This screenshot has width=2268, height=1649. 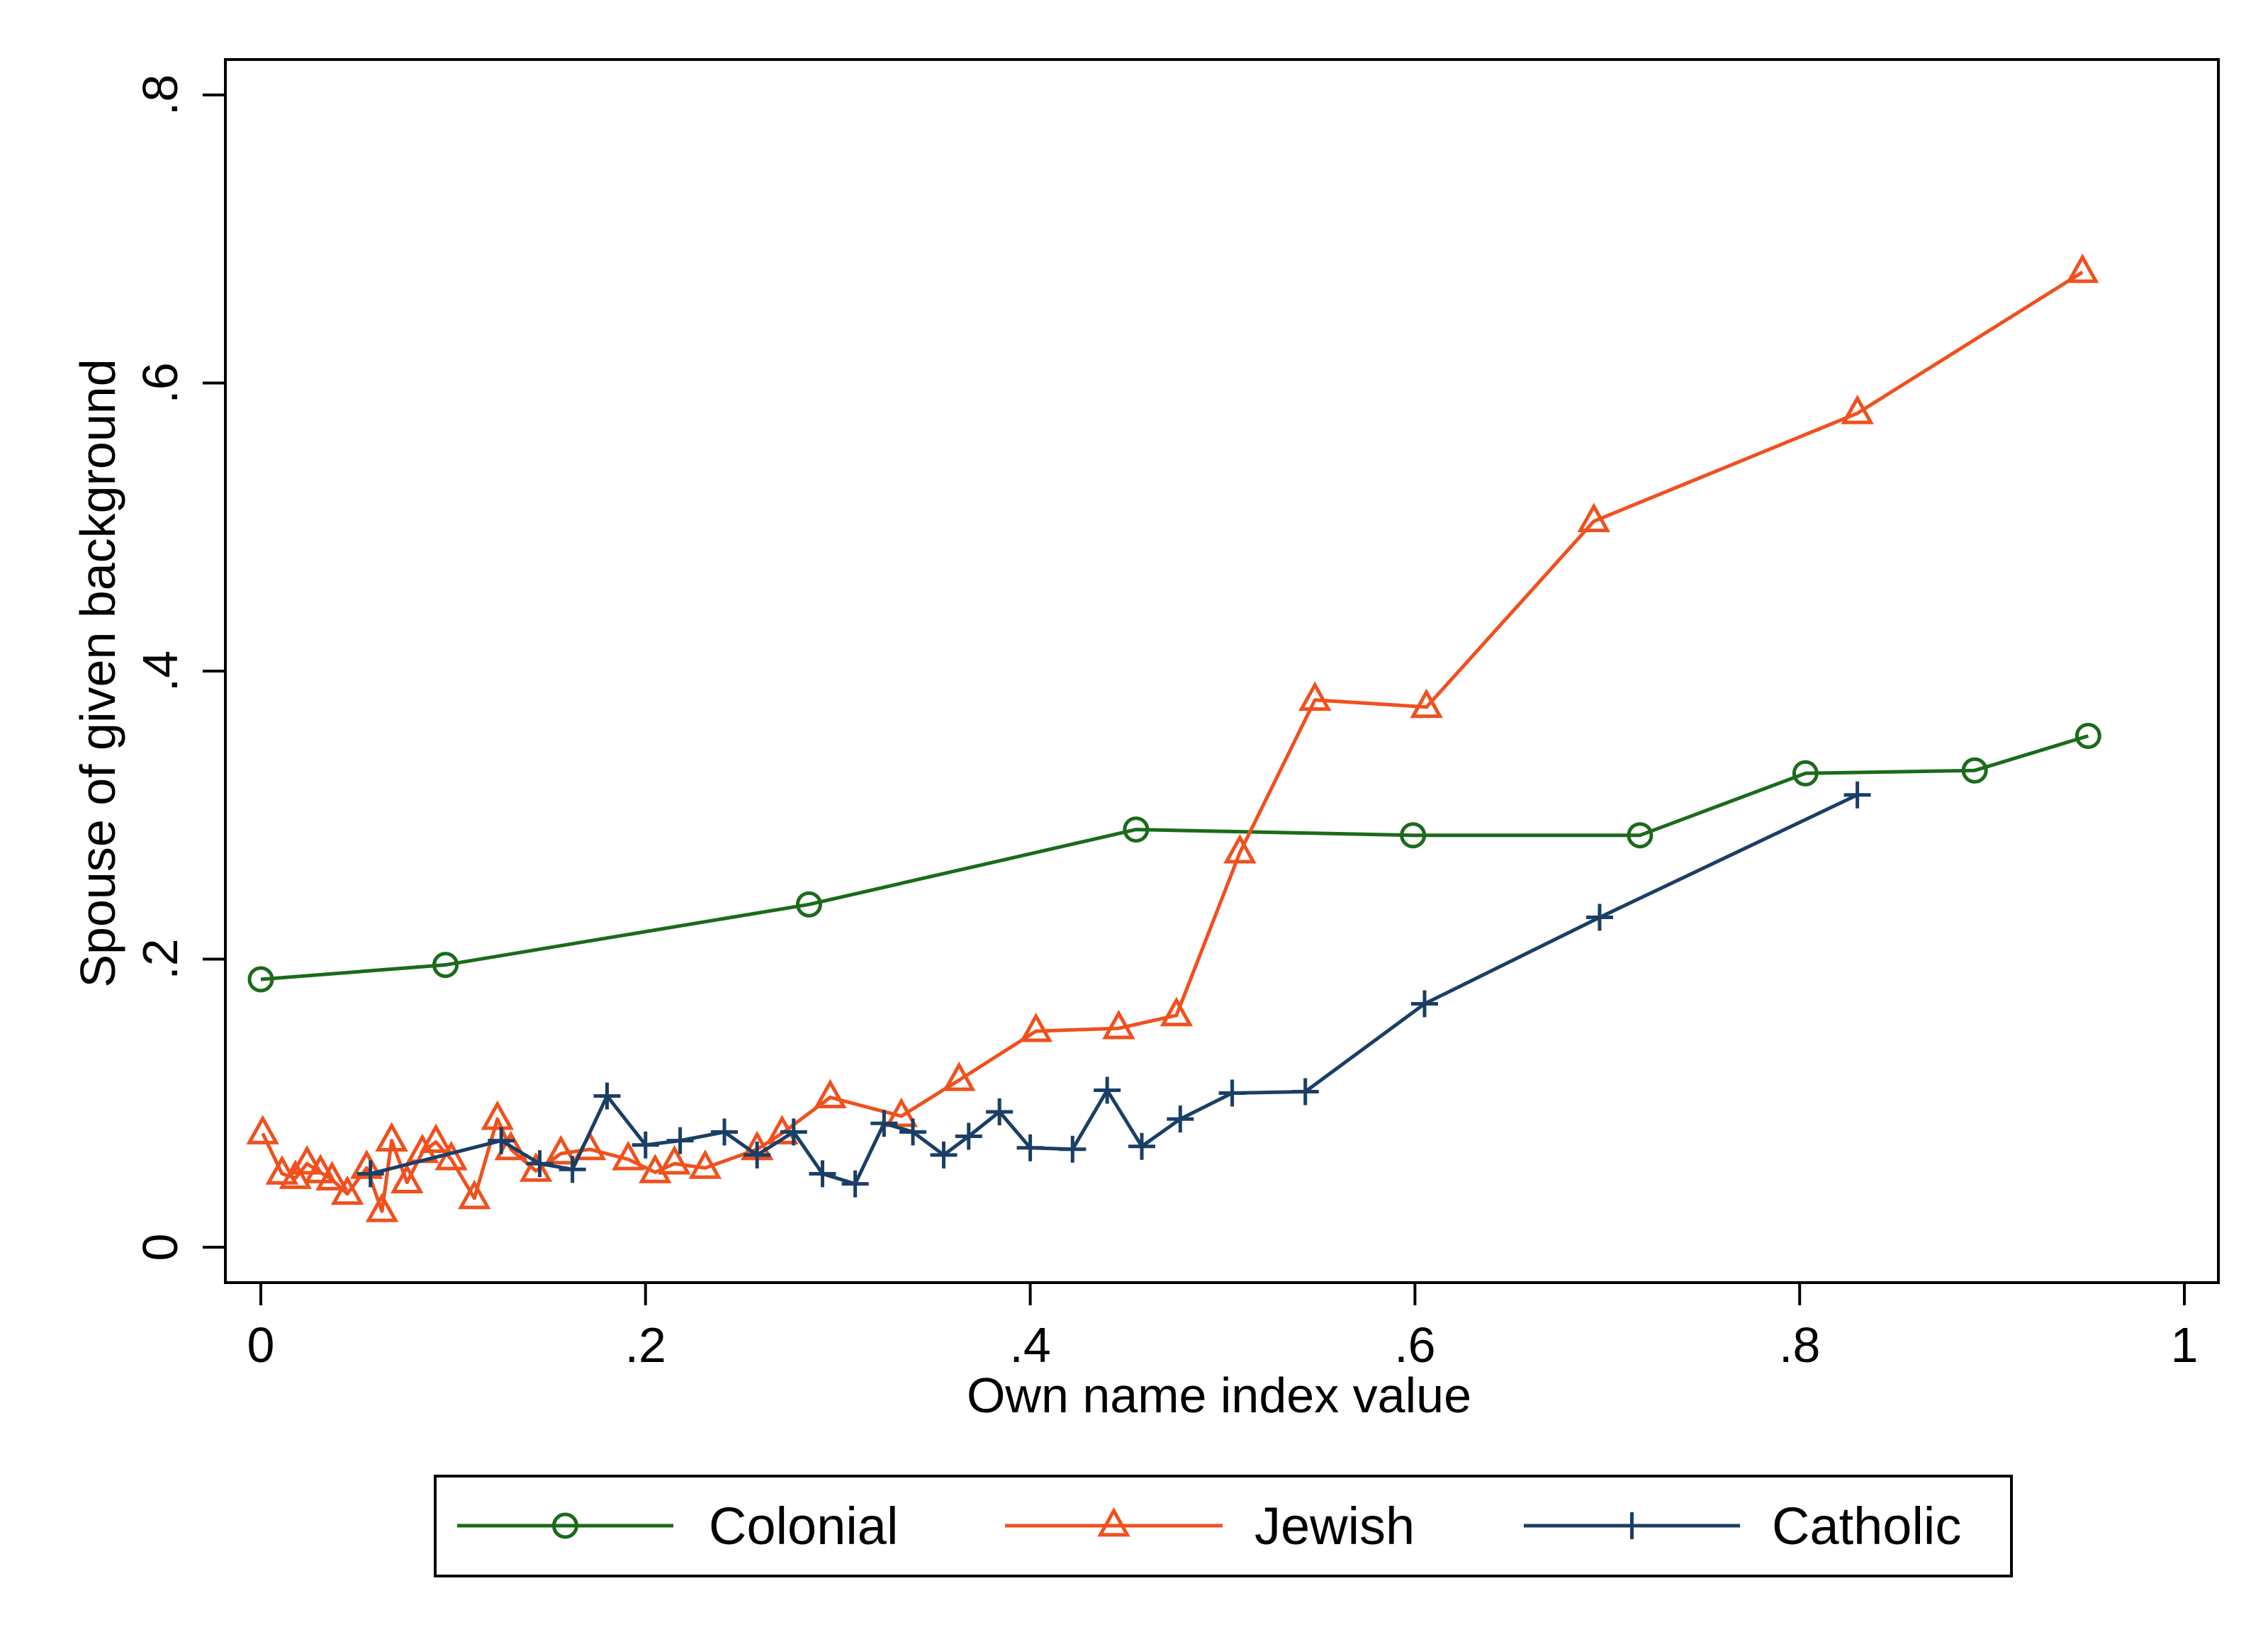 I want to click on legend-colonial-marker, so click(x=565, y=1525).